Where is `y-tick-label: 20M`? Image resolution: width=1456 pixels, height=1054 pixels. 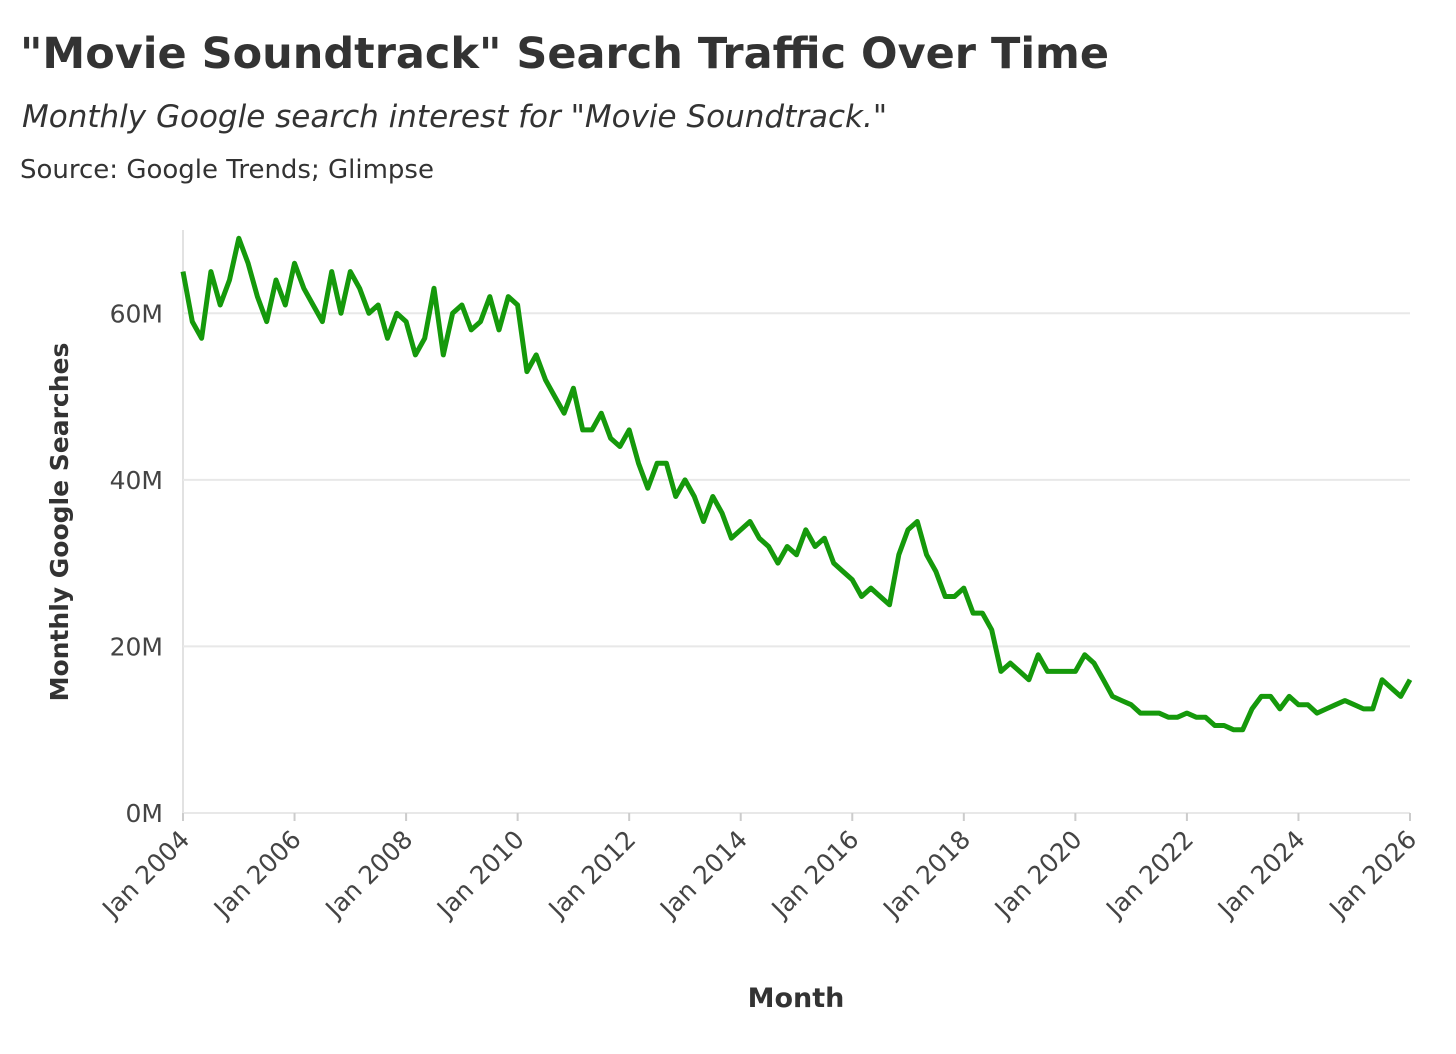
y-tick-label: 20M is located at coordinates (136, 646).